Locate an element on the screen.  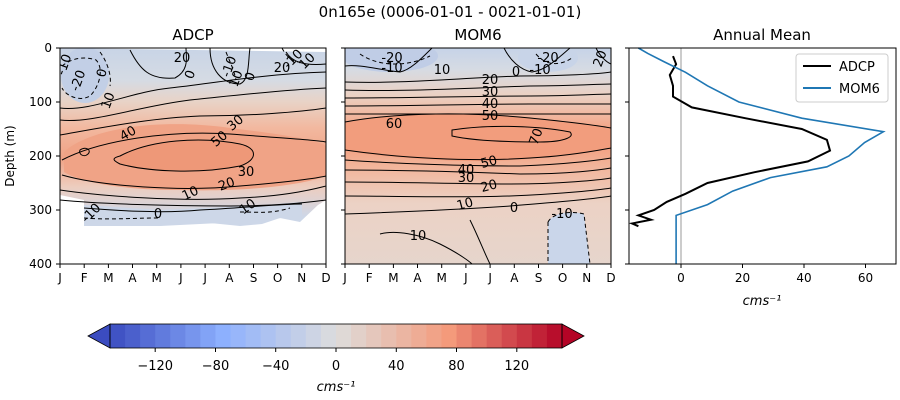
colorbar-tick: −80 is located at coordinates (215, 361).